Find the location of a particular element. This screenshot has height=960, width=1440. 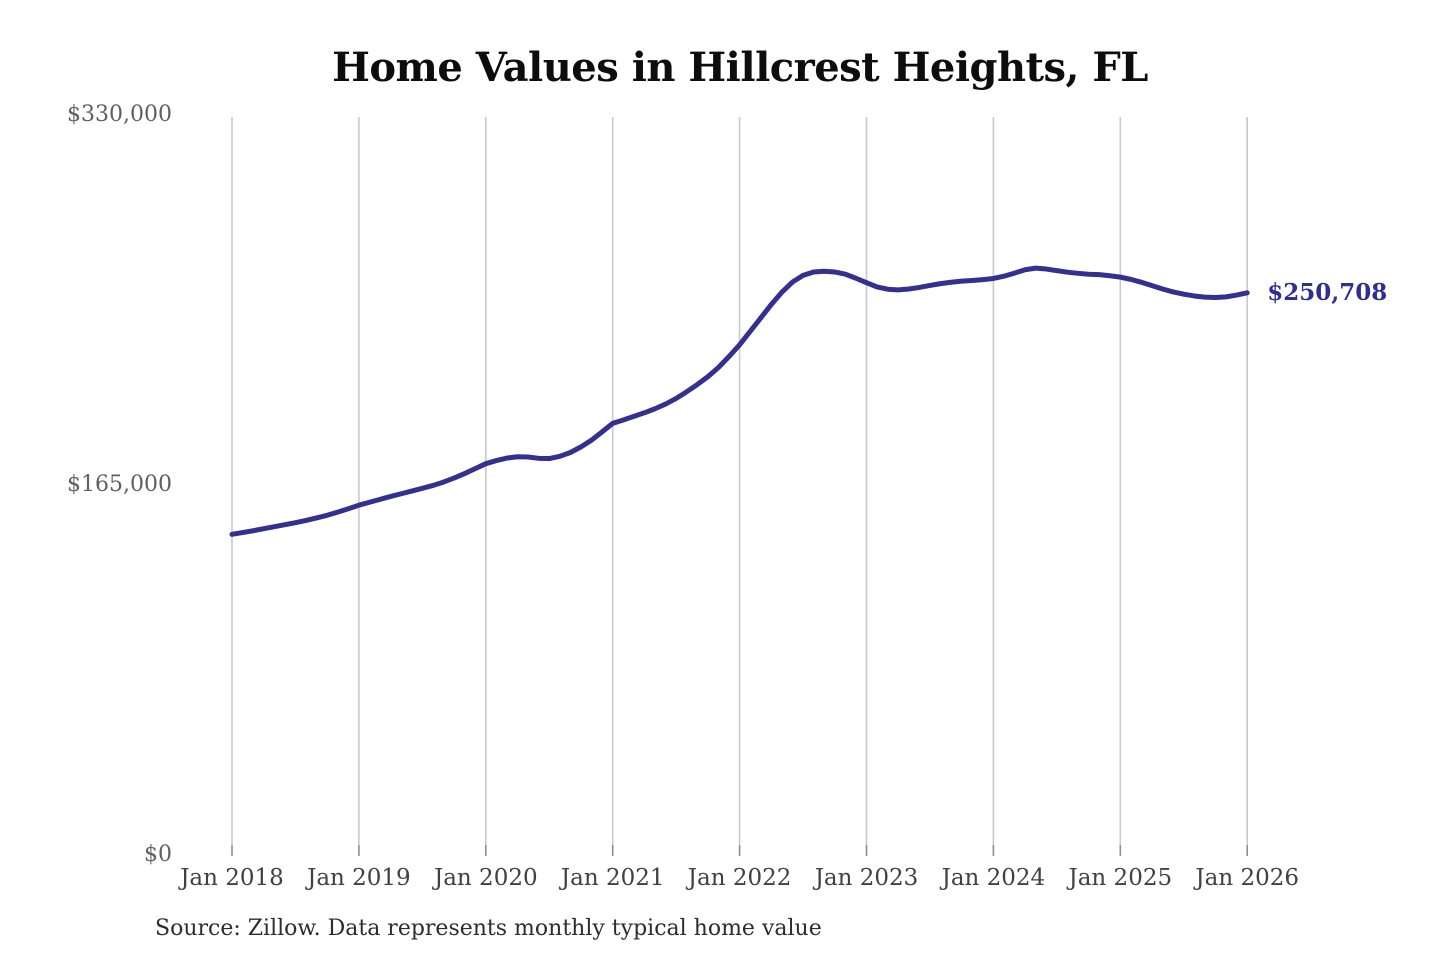

x-tick-label: Jan 2018 is located at coordinates (232, 878).